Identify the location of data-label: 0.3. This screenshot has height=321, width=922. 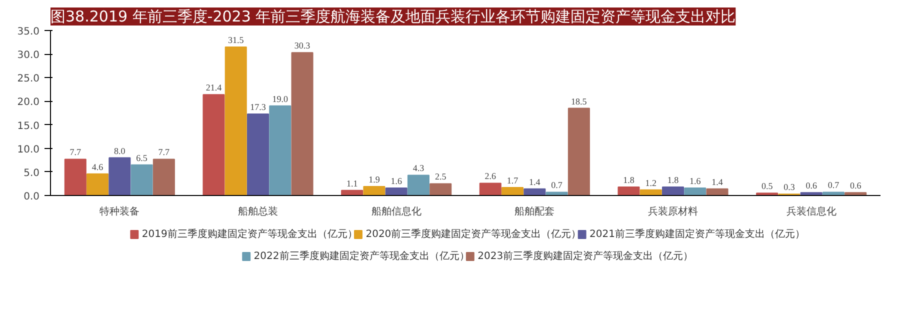
(790, 187).